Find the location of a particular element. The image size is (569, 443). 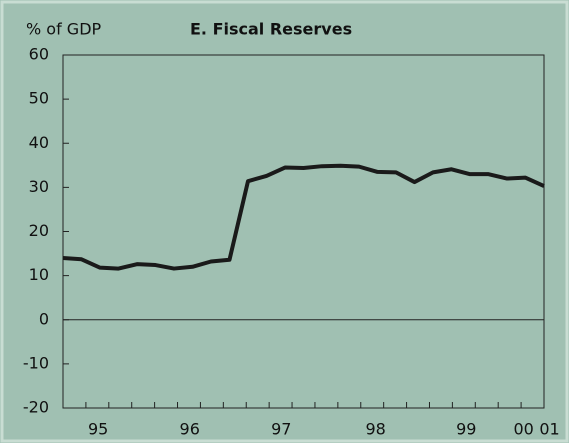

y-tick-label: 40 is located at coordinates (39, 142).